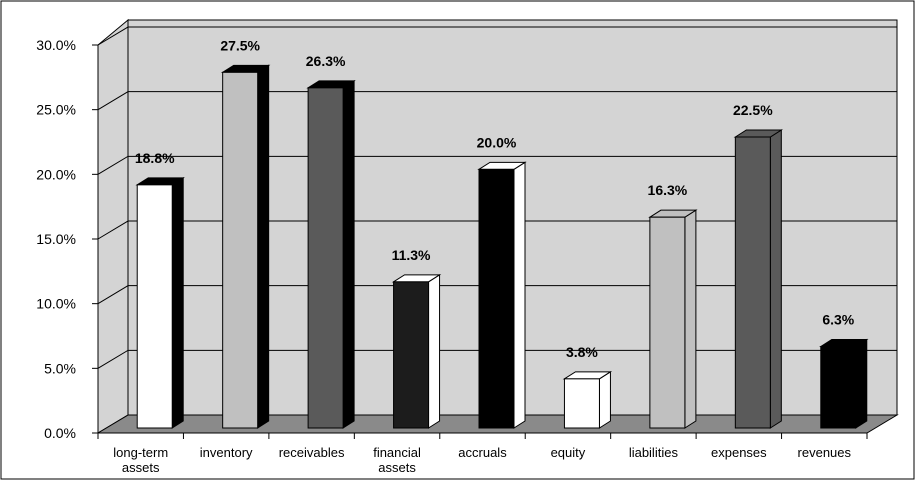  Describe the element at coordinates (582, 352) in the screenshot. I see `data-label: 3.8%` at that location.